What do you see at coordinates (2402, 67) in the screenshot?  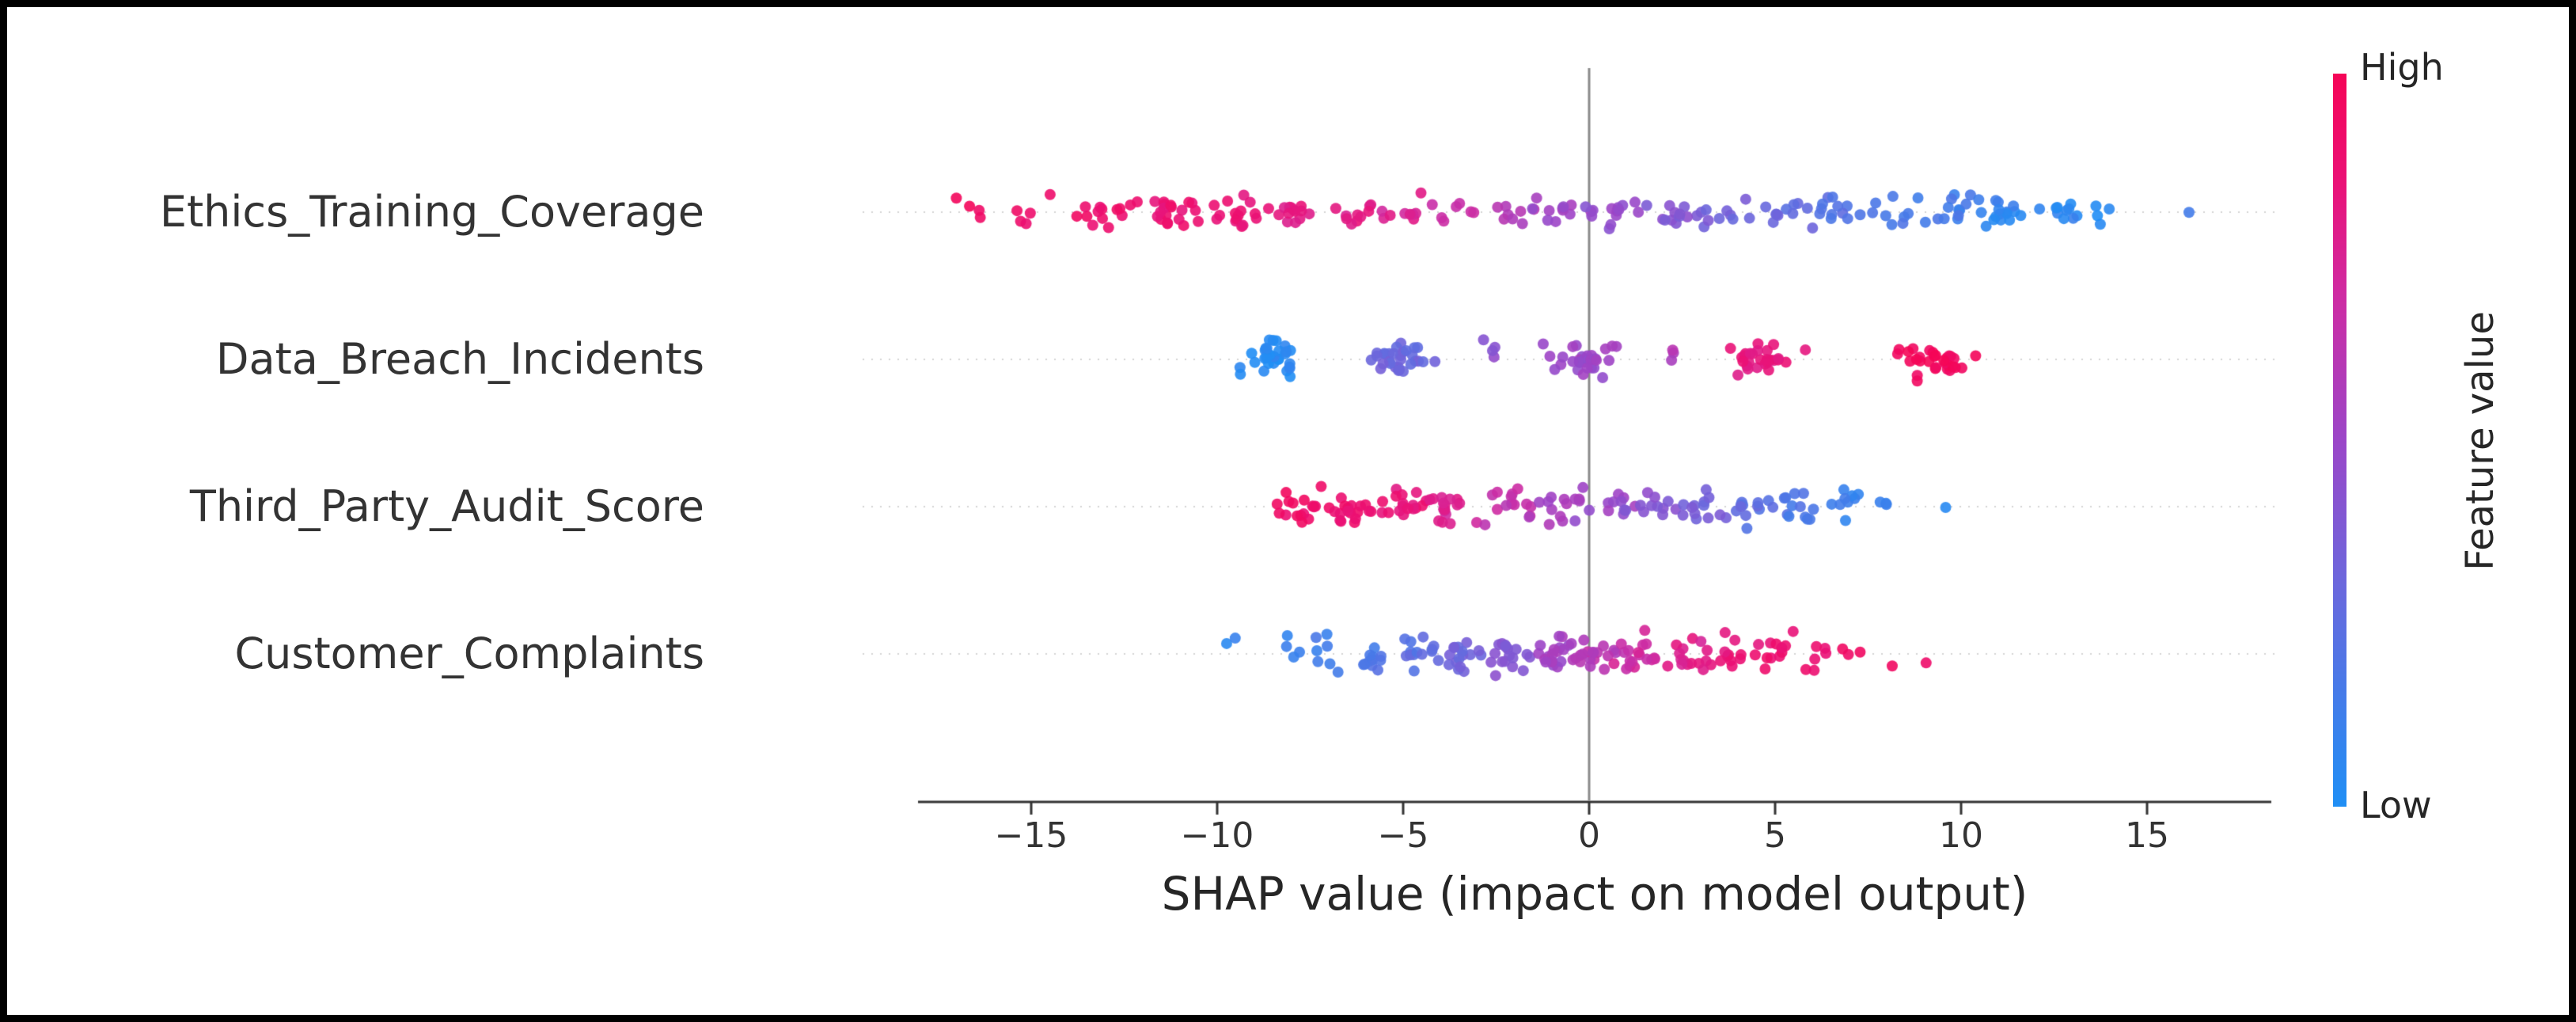 I see `colorbar-high-label: High` at bounding box center [2402, 67].